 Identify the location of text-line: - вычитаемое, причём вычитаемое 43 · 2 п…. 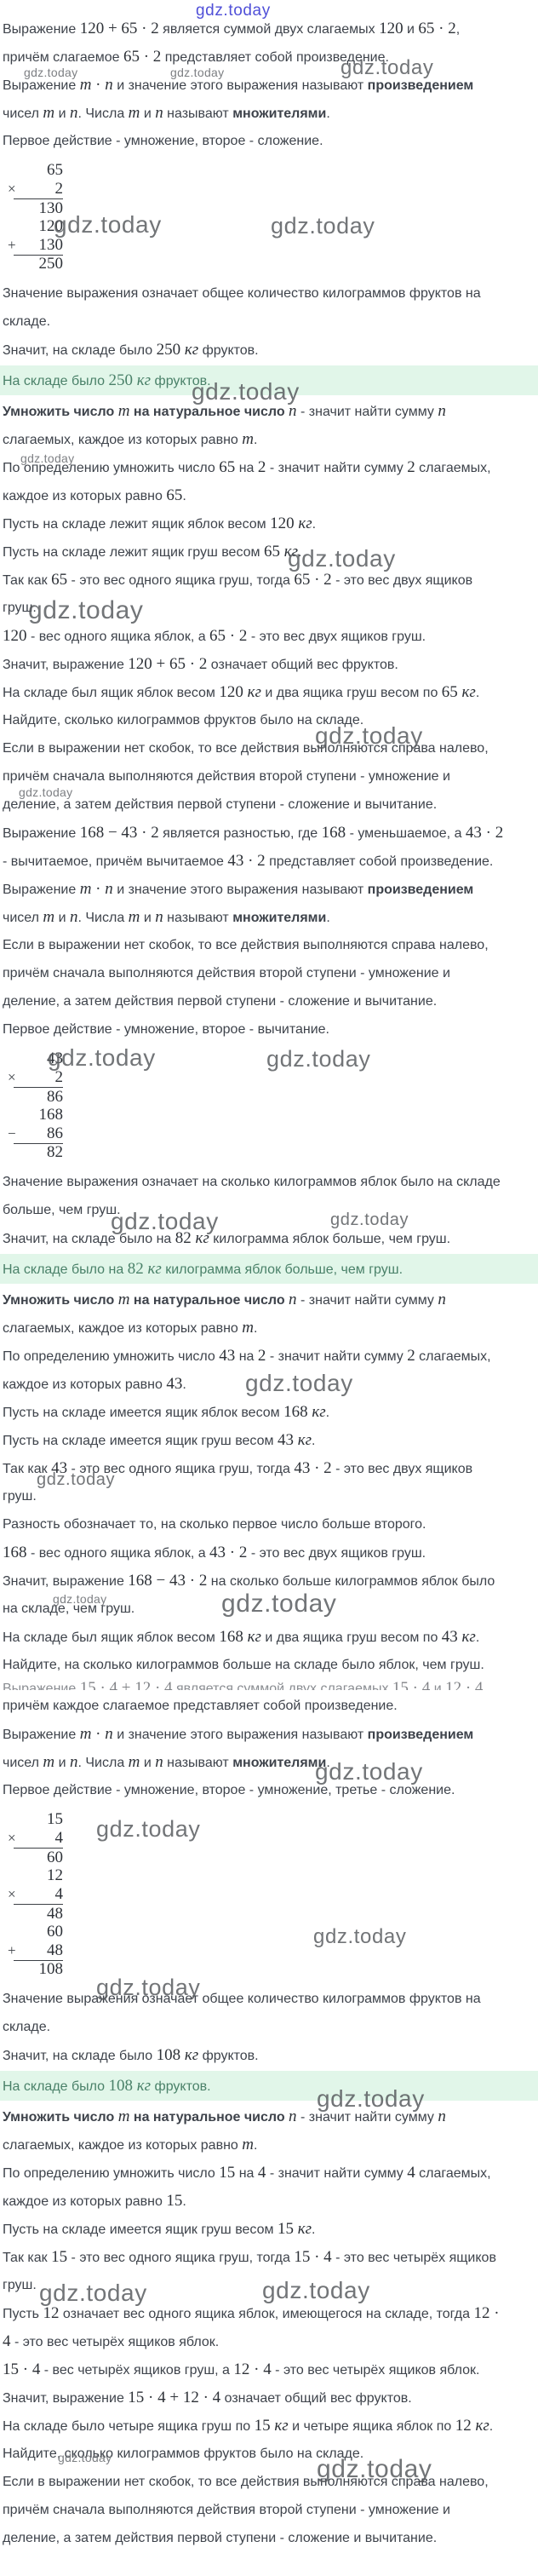
(269, 861).